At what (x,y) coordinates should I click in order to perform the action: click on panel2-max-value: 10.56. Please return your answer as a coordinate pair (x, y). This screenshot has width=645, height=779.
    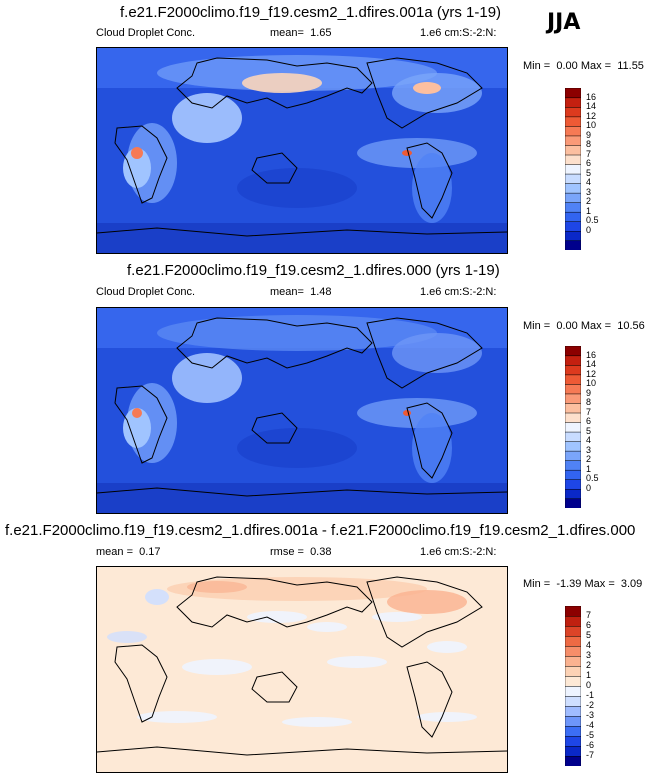
    Looking at the image, I should click on (631, 326).